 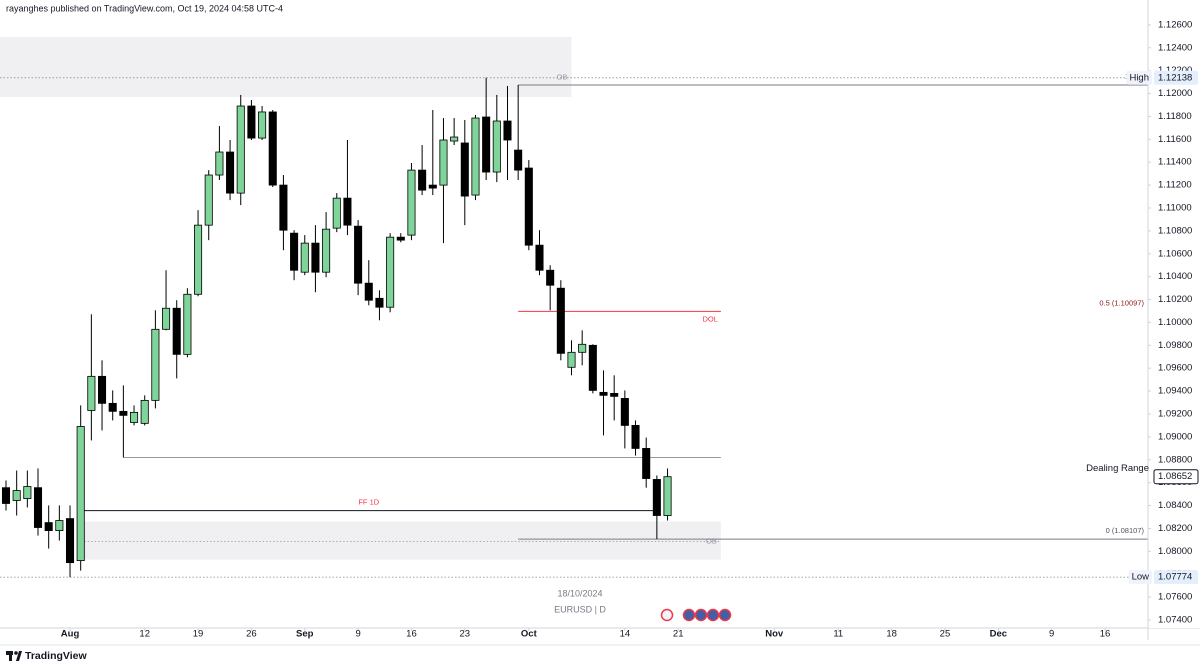 What do you see at coordinates (1175, 551) in the screenshot?
I see `y-tick-label: 1.08000` at bounding box center [1175, 551].